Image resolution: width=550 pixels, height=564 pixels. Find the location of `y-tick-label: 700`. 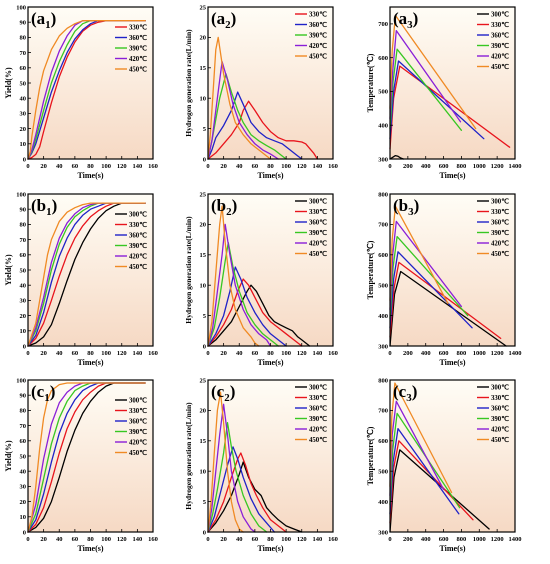

y-tick-label: 700 is located at coordinates (383, 225).